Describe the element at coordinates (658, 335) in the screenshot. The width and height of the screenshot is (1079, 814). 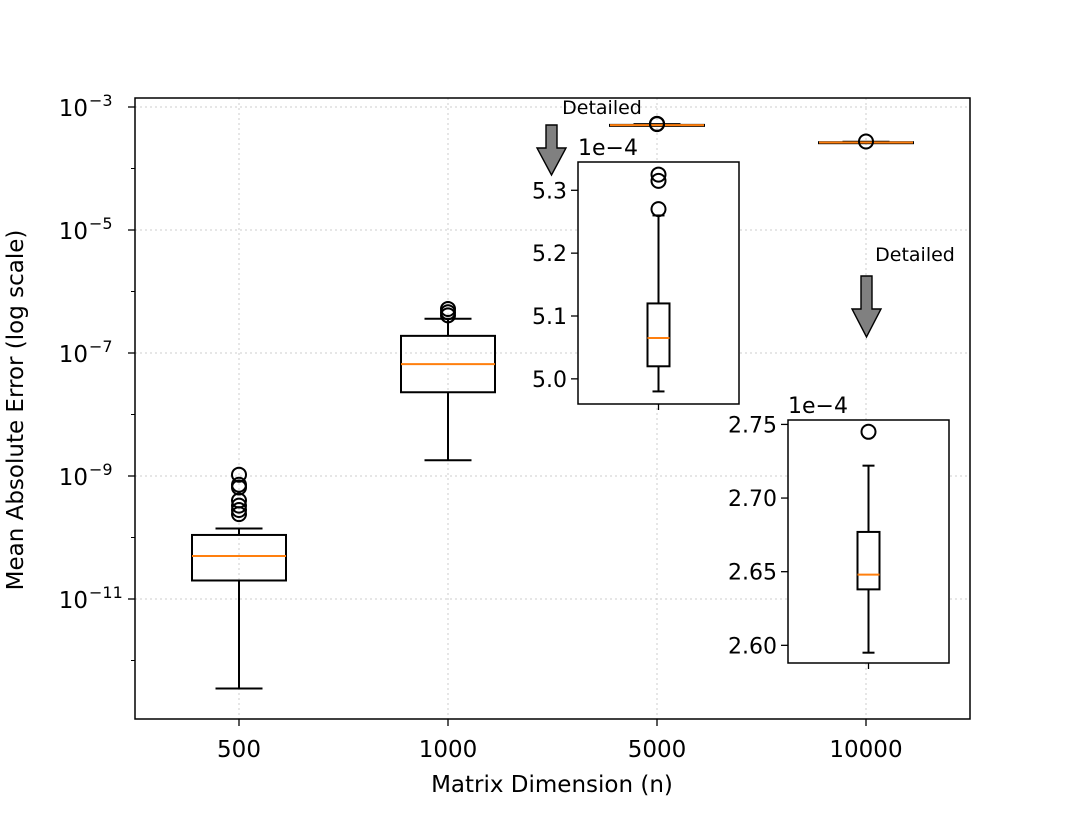
I see `inset-5000-box` at that location.